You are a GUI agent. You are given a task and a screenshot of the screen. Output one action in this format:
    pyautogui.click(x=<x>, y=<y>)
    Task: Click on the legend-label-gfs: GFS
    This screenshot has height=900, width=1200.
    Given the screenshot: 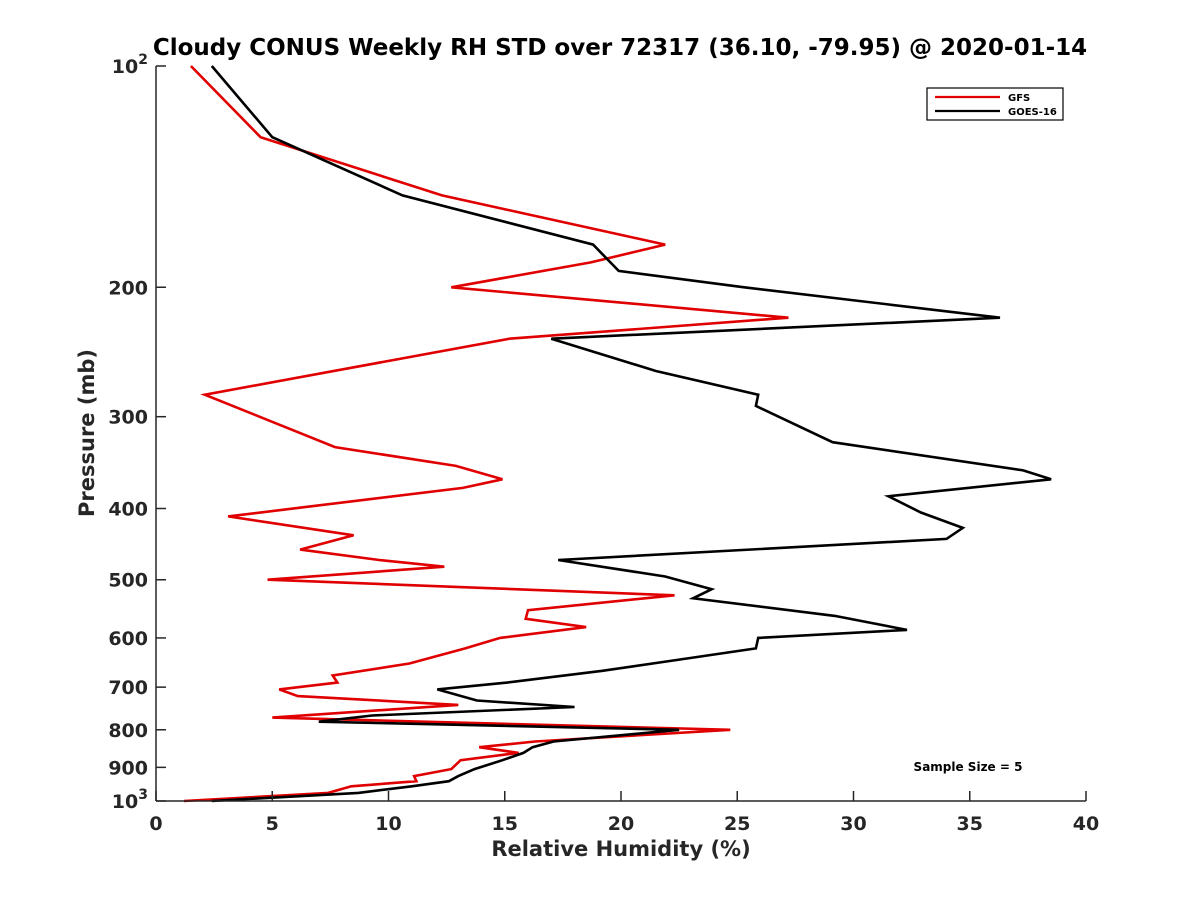 What is the action you would take?
    pyautogui.click(x=1019, y=98)
    